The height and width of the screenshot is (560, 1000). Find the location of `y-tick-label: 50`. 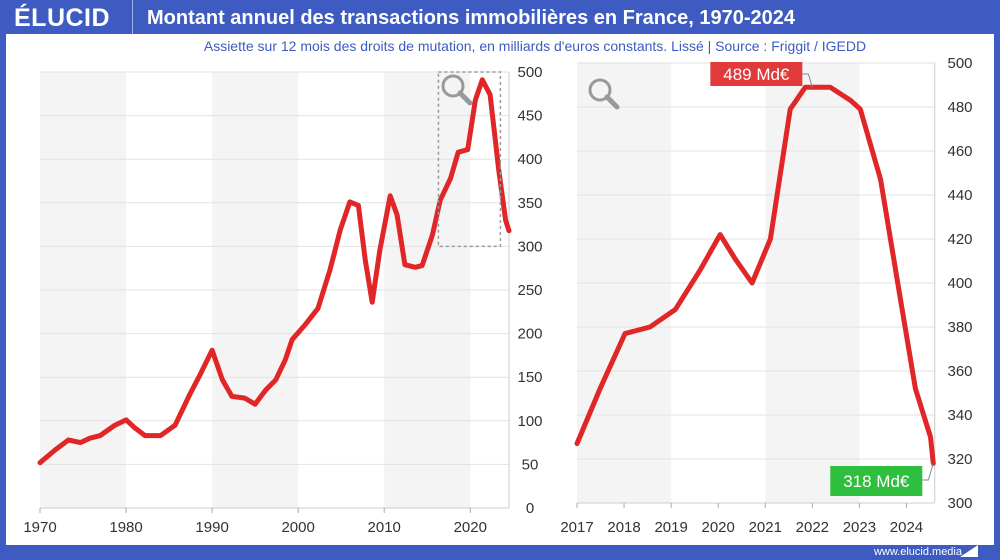

y-tick-label: 50 is located at coordinates (530, 464).